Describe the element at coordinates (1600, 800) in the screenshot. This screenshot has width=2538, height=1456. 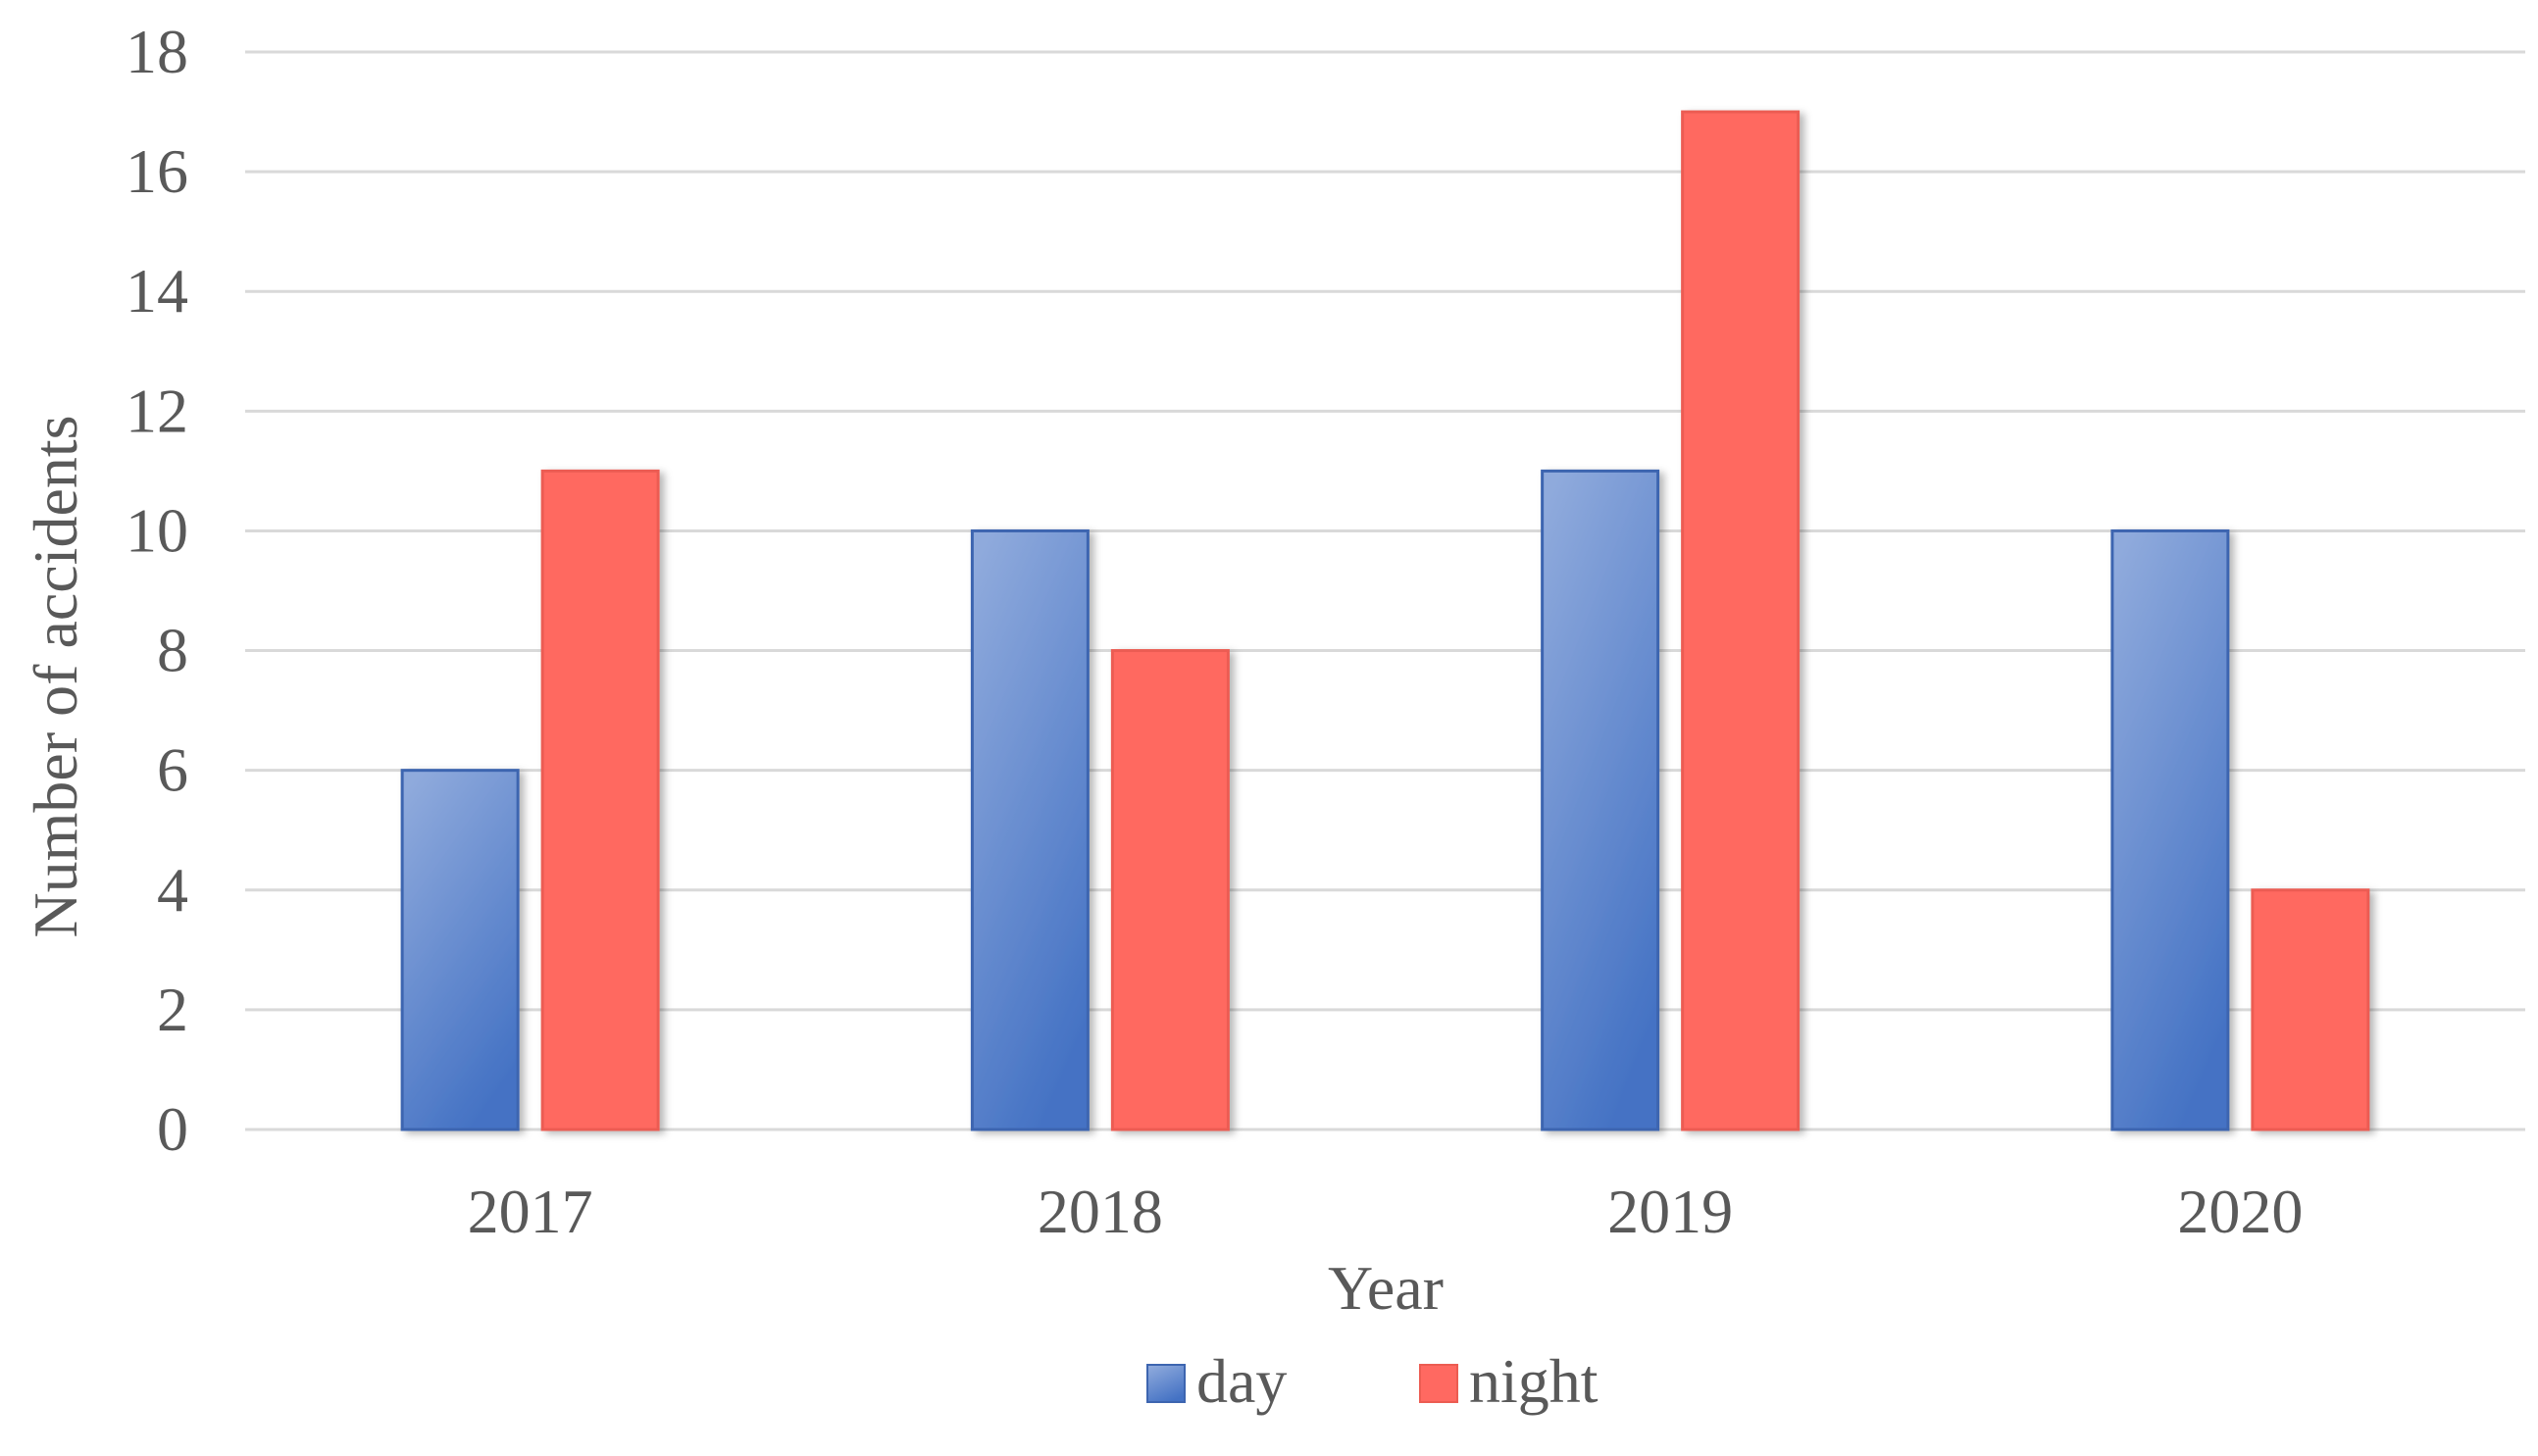
I see `bar-day-2019` at that location.